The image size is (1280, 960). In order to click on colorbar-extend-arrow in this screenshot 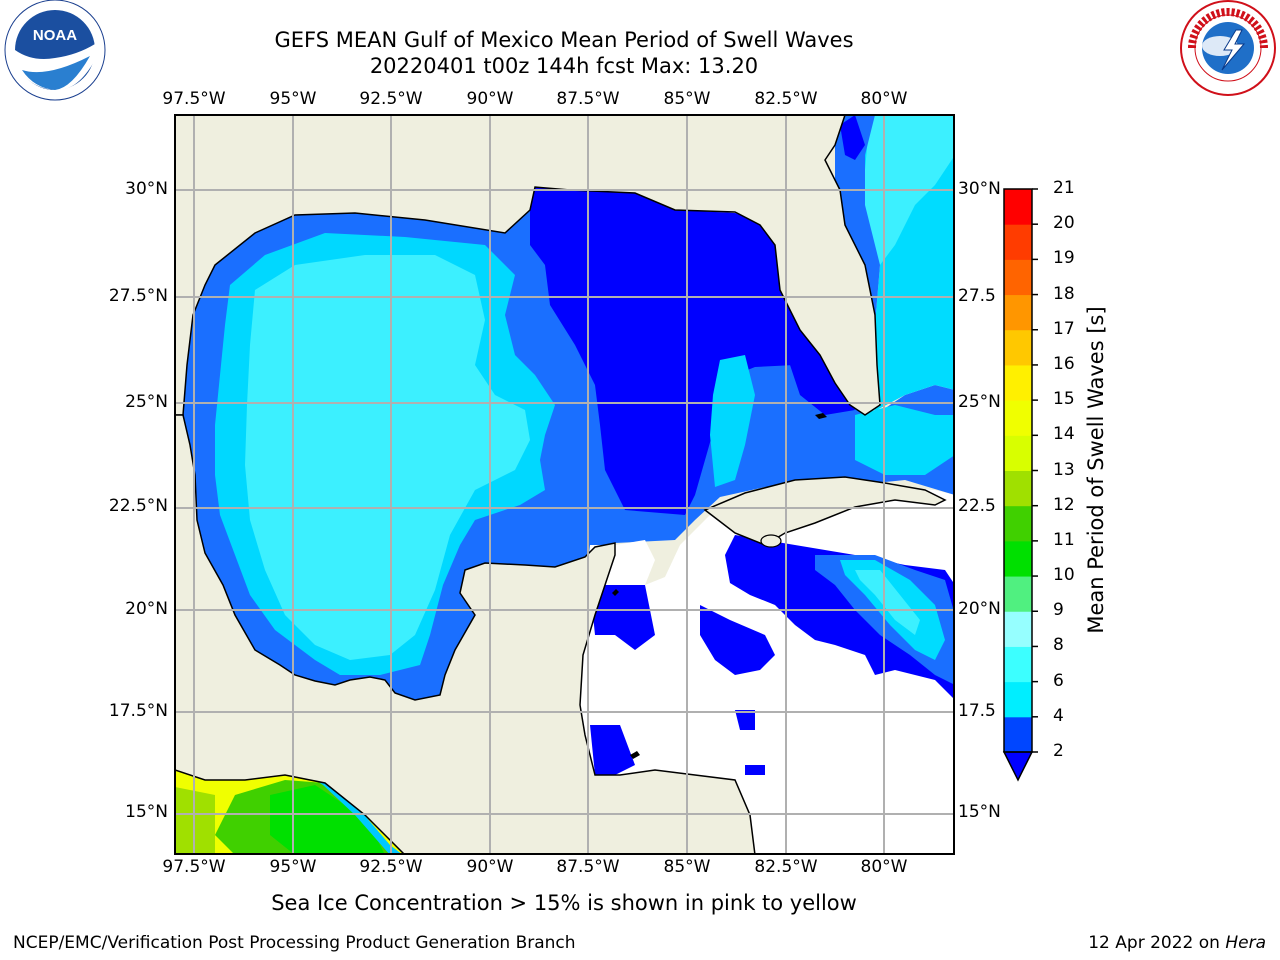, I will do `click(1018, 766)`.